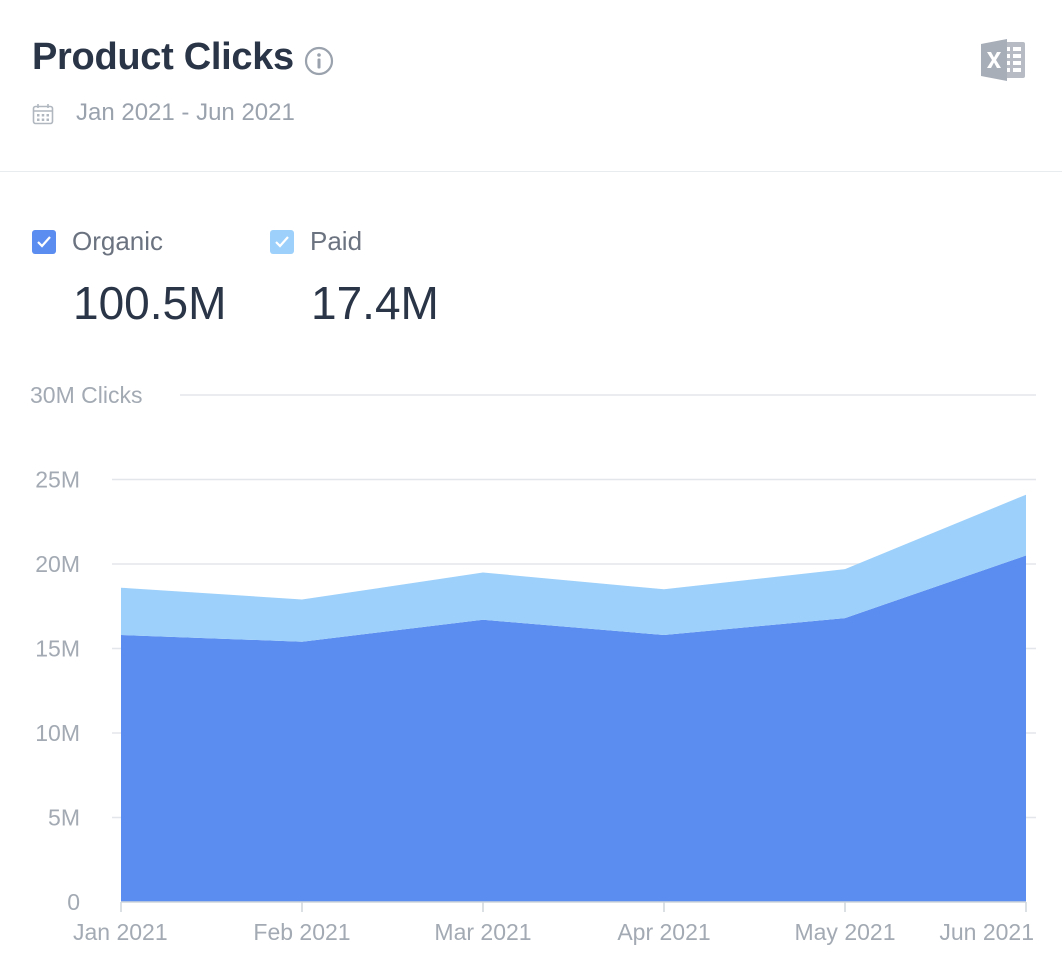  What do you see at coordinates (185, 112) in the screenshot?
I see `date-range-text: Jan 2021 - Jun 2021` at bounding box center [185, 112].